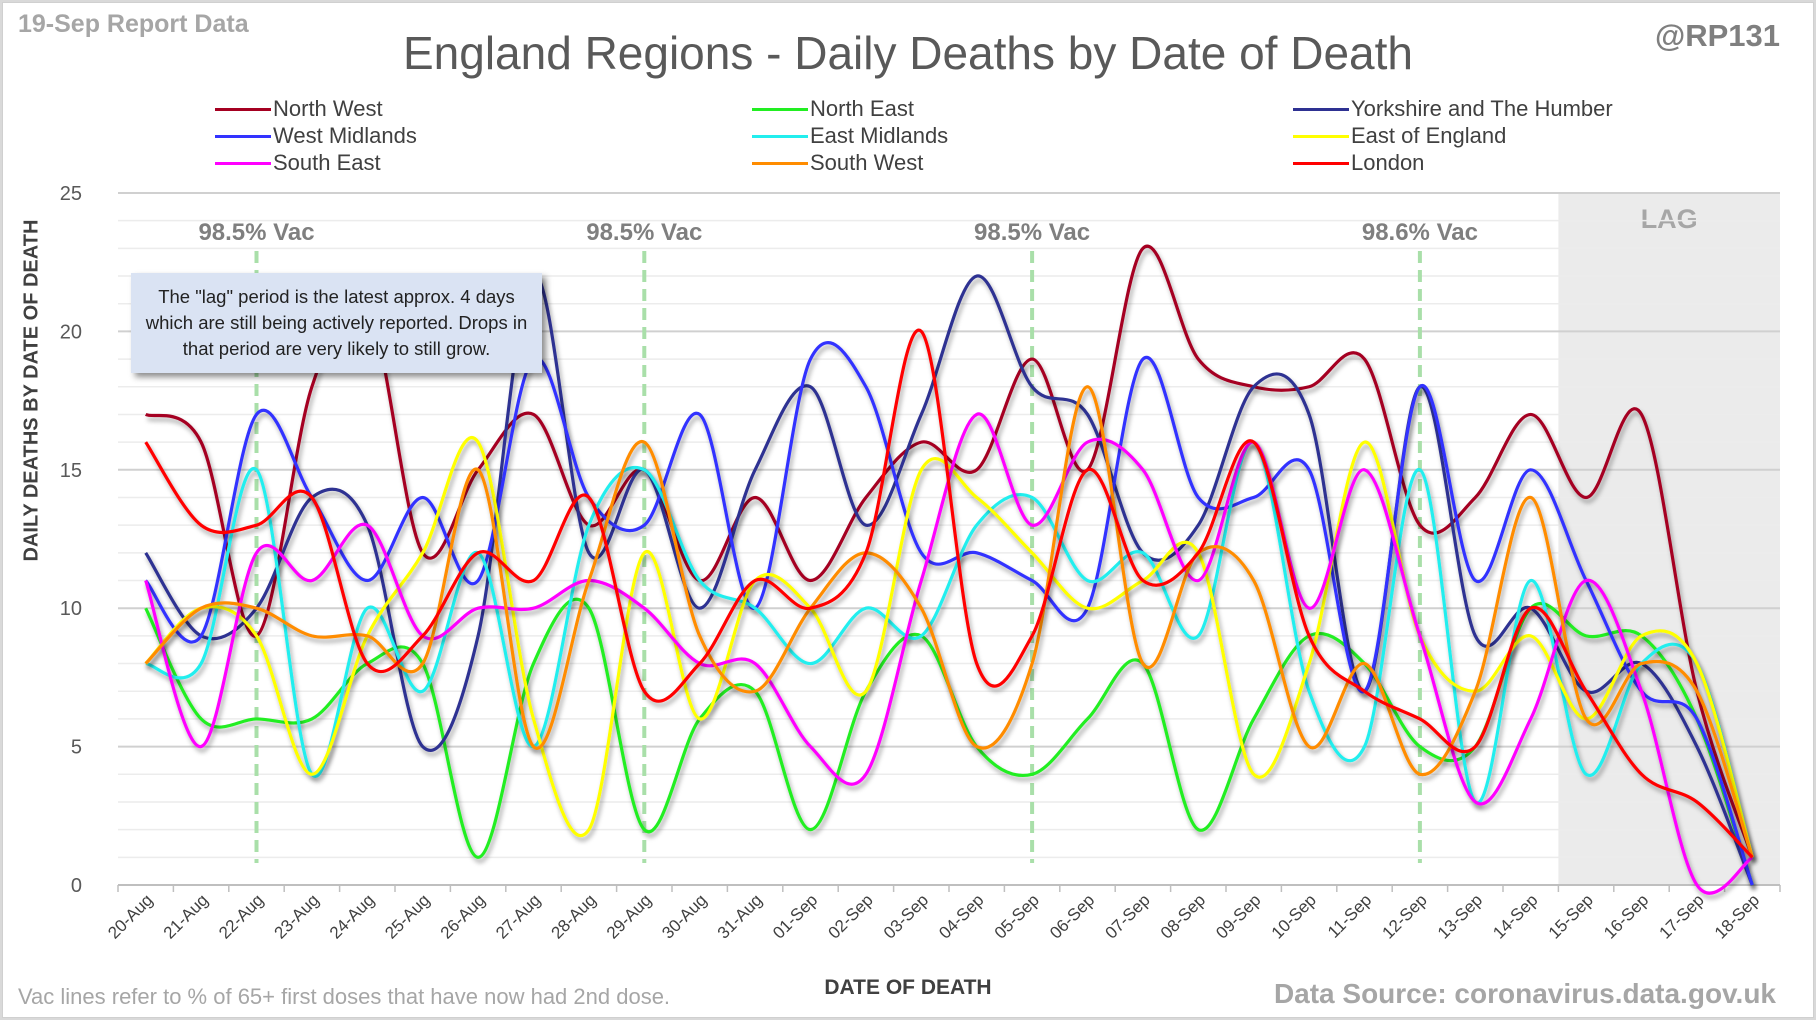  What do you see at coordinates (908, 987) in the screenshot?
I see `x-axis-label: DATE OF DEATH` at bounding box center [908, 987].